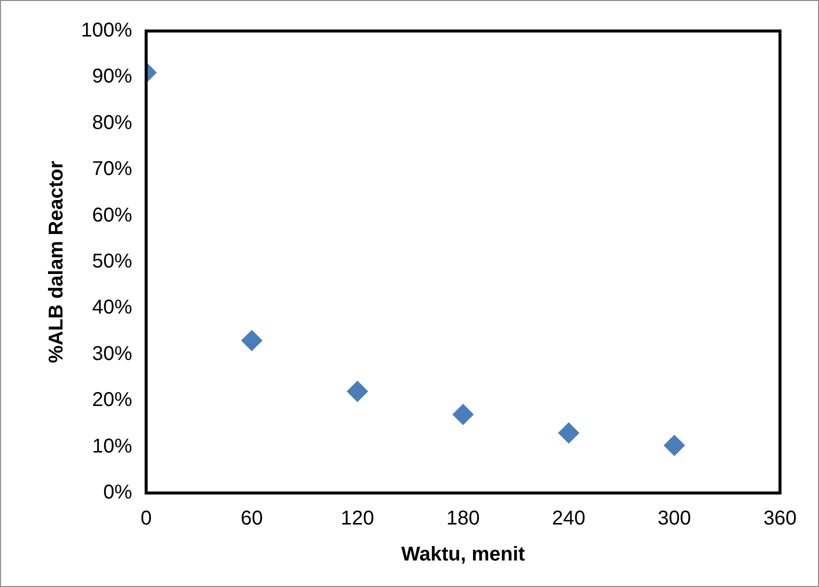  What do you see at coordinates (112, 400) in the screenshot?
I see `y-tick-label: 20%` at bounding box center [112, 400].